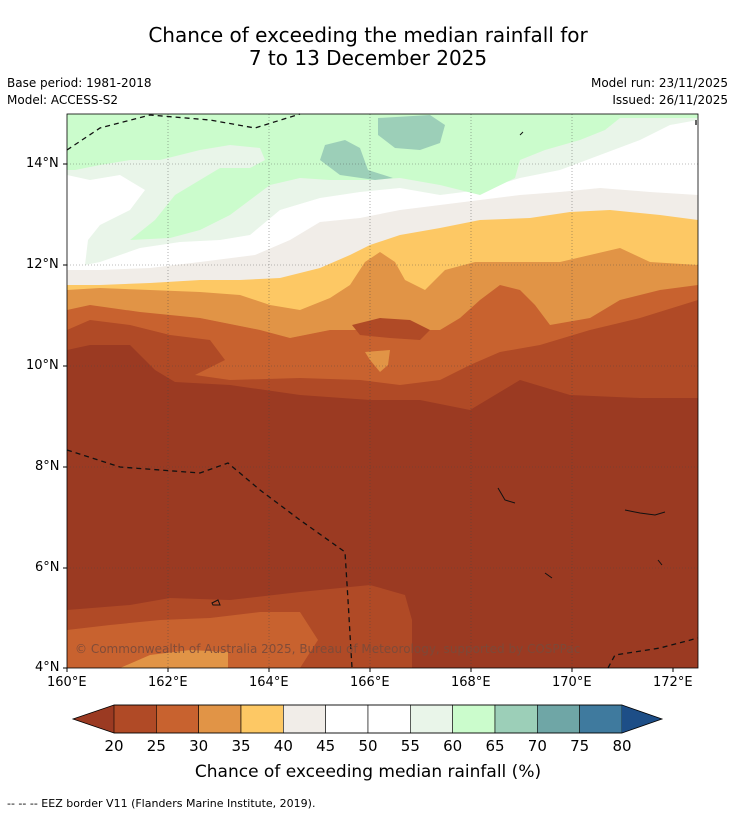  Describe the element at coordinates (471, 682) in the screenshot. I see `x-tick-label: 168°E` at that location.